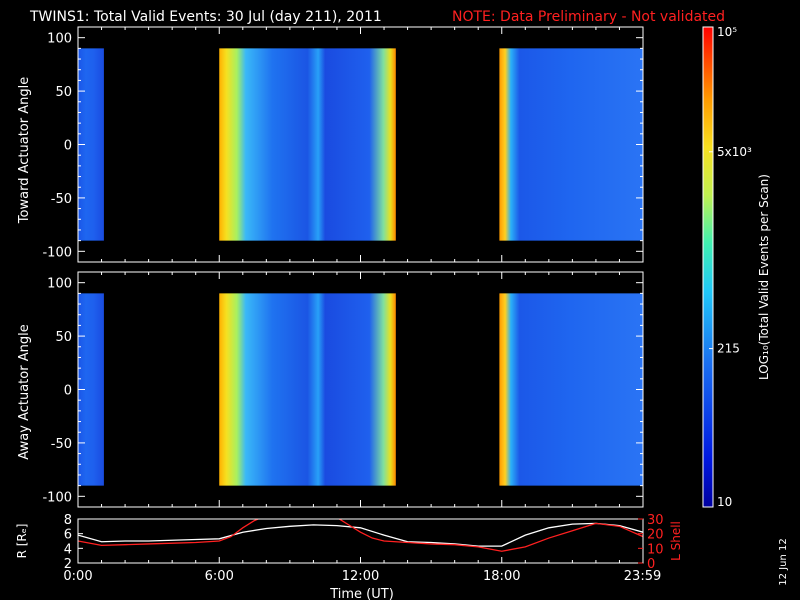 The height and width of the screenshot is (600, 800). I want to click on colorbar-tick-label: 10⁵, so click(727, 32).